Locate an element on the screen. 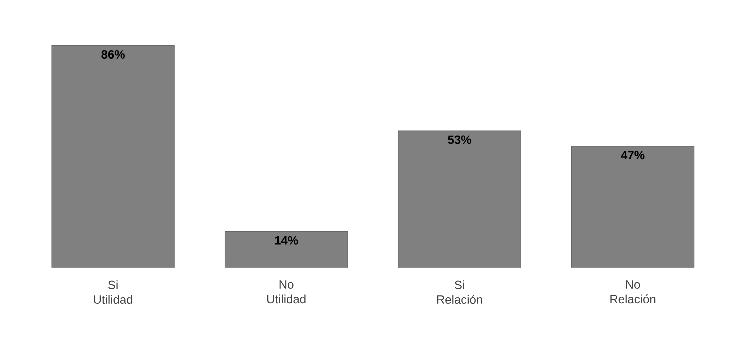  x-tick-label: Si Utilidad is located at coordinates (113, 292).